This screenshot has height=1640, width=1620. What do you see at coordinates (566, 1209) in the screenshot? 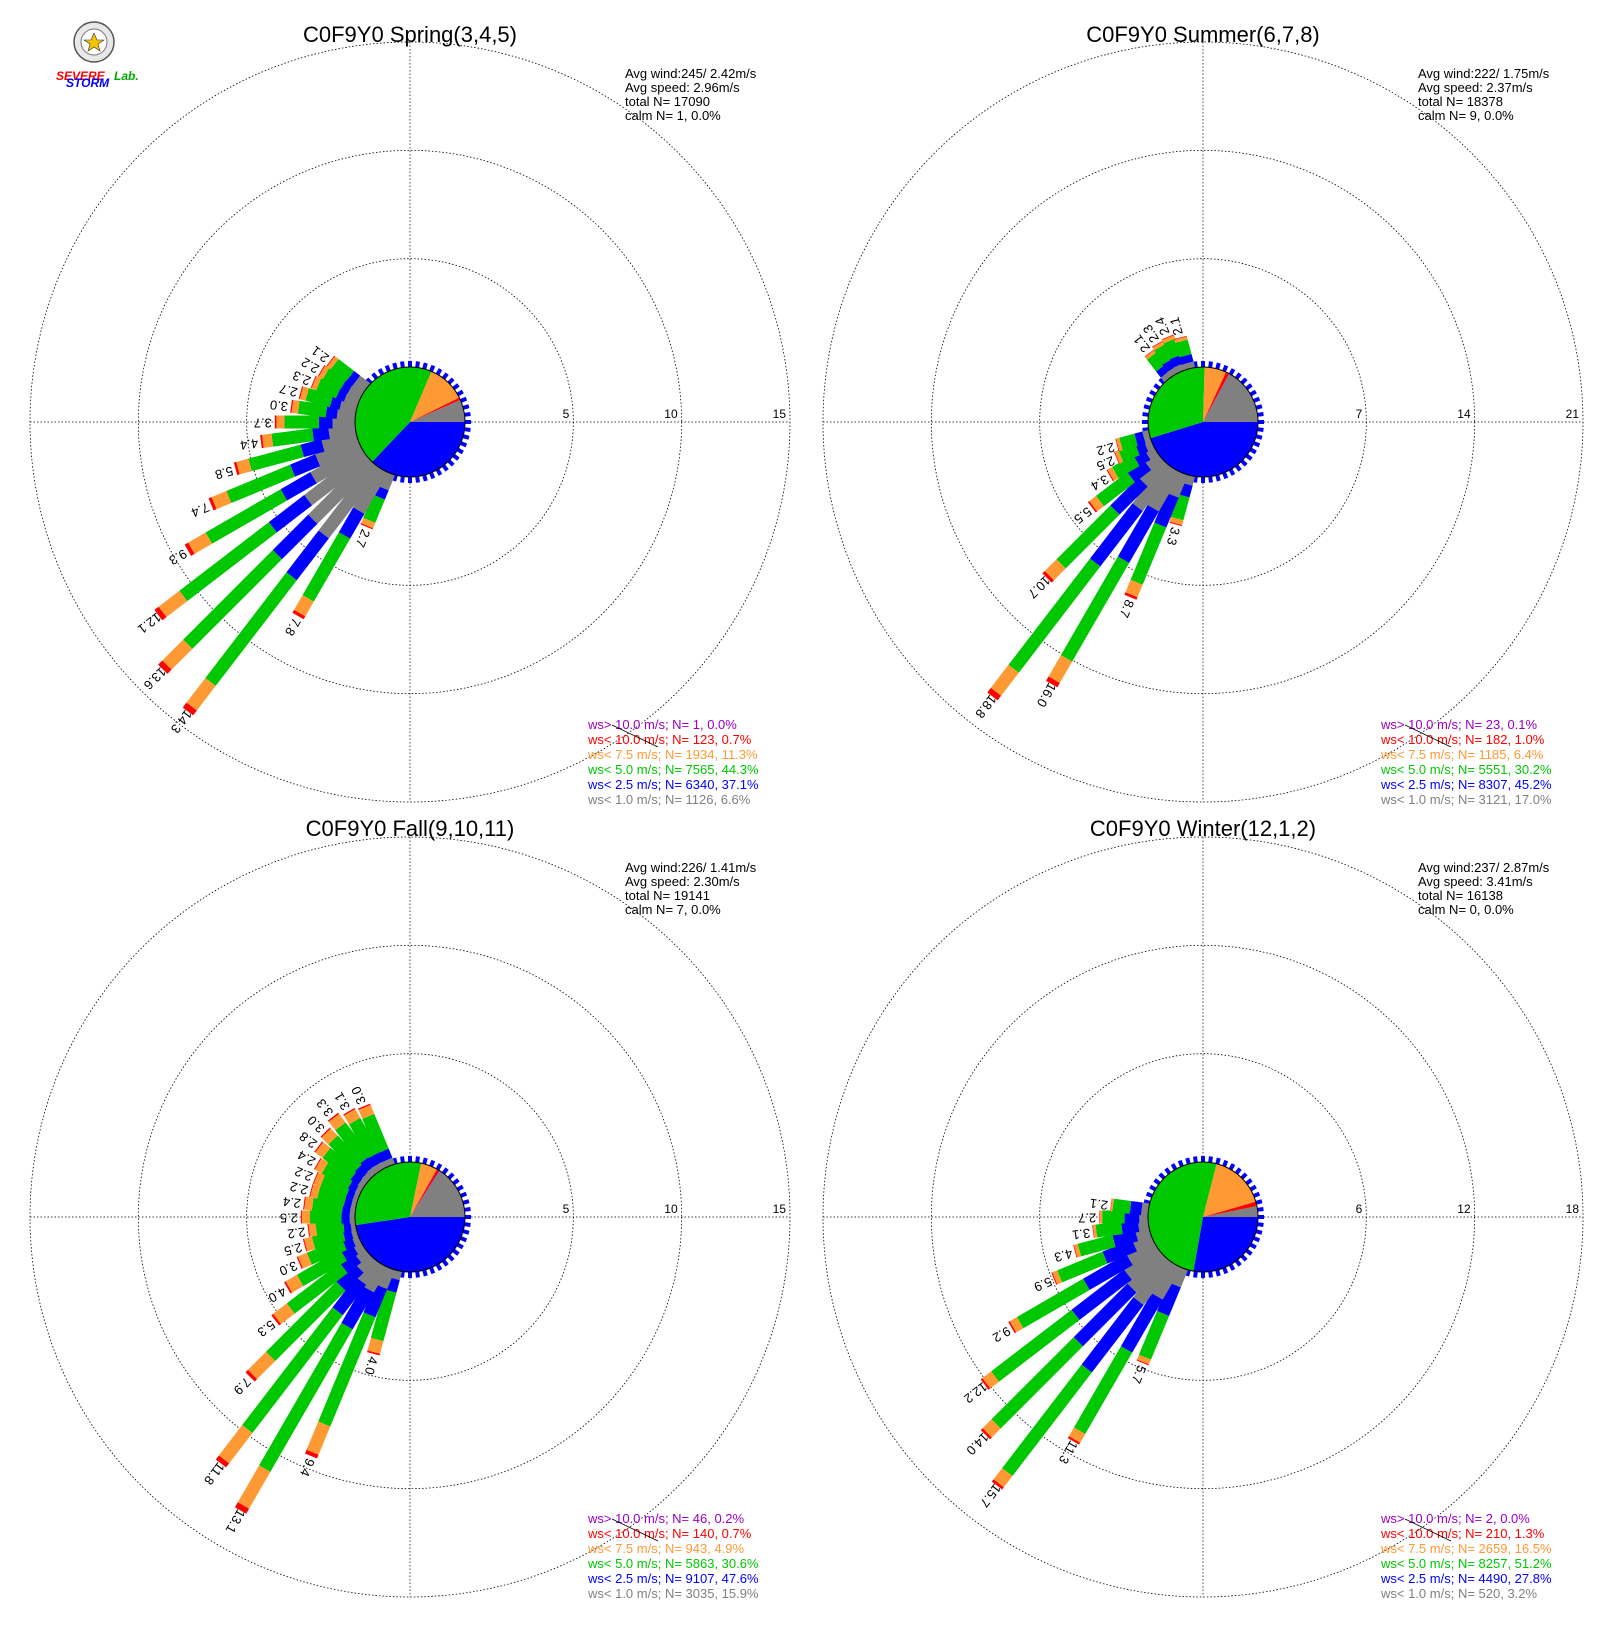
I see `ring-label: 5` at bounding box center [566, 1209].